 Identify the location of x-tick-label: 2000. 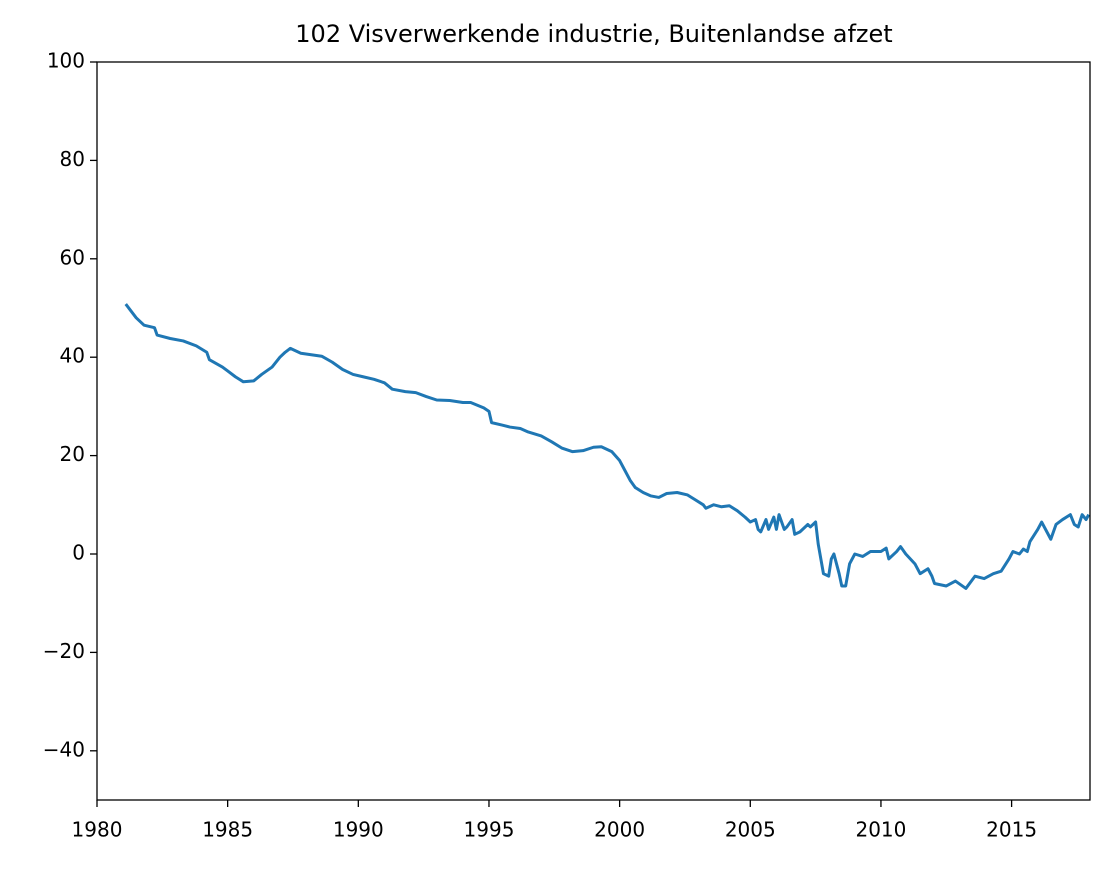
(619, 830).